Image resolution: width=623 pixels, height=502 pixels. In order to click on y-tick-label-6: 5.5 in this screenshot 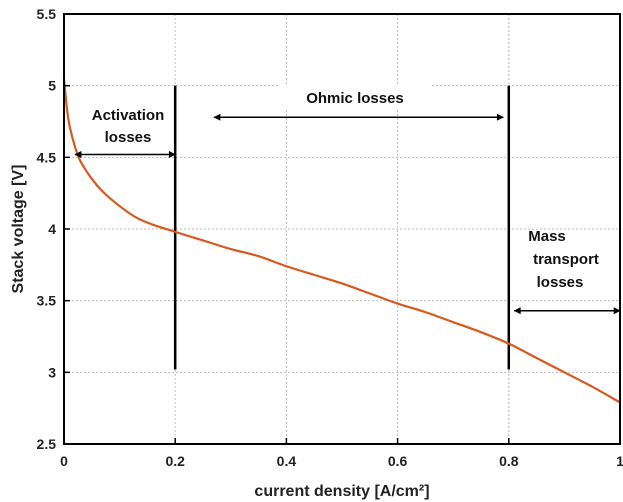, I will do `click(47, 14)`.